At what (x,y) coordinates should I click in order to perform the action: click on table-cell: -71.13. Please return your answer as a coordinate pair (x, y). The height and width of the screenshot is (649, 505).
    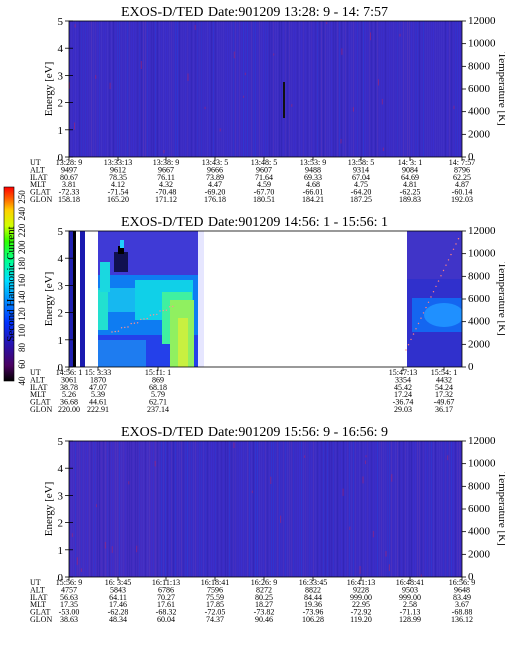
    Looking at the image, I should click on (410, 612).